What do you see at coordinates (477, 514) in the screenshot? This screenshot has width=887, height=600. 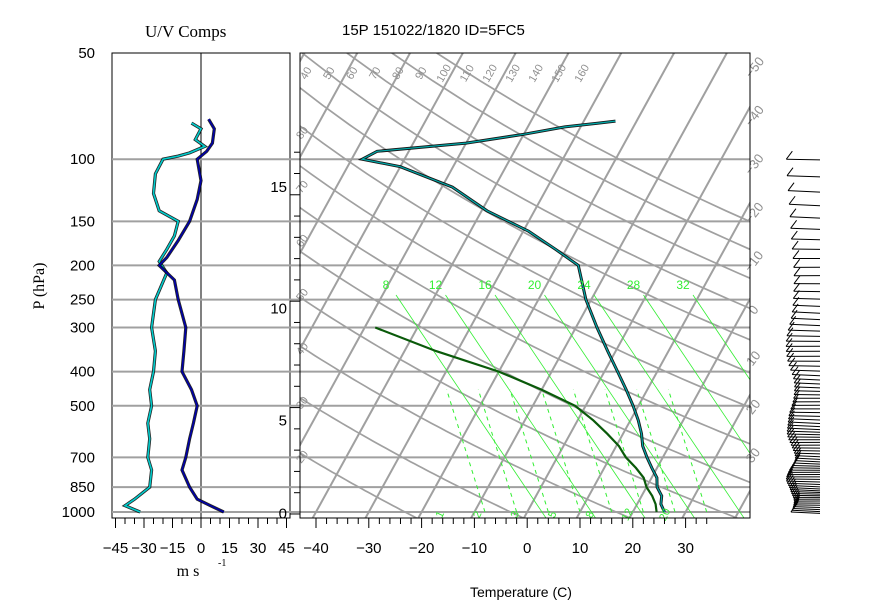 I see `mixing-ratio-bottom-label: 2` at bounding box center [477, 514].